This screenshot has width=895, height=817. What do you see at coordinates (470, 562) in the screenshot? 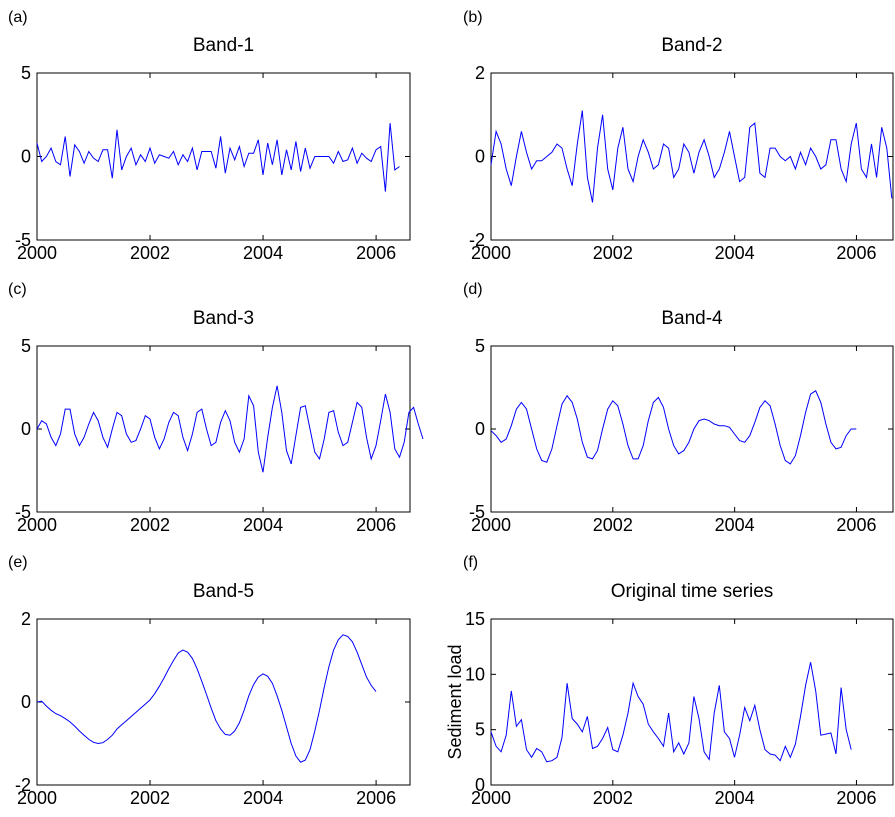
I see `panel-letter: (f)` at bounding box center [470, 562].